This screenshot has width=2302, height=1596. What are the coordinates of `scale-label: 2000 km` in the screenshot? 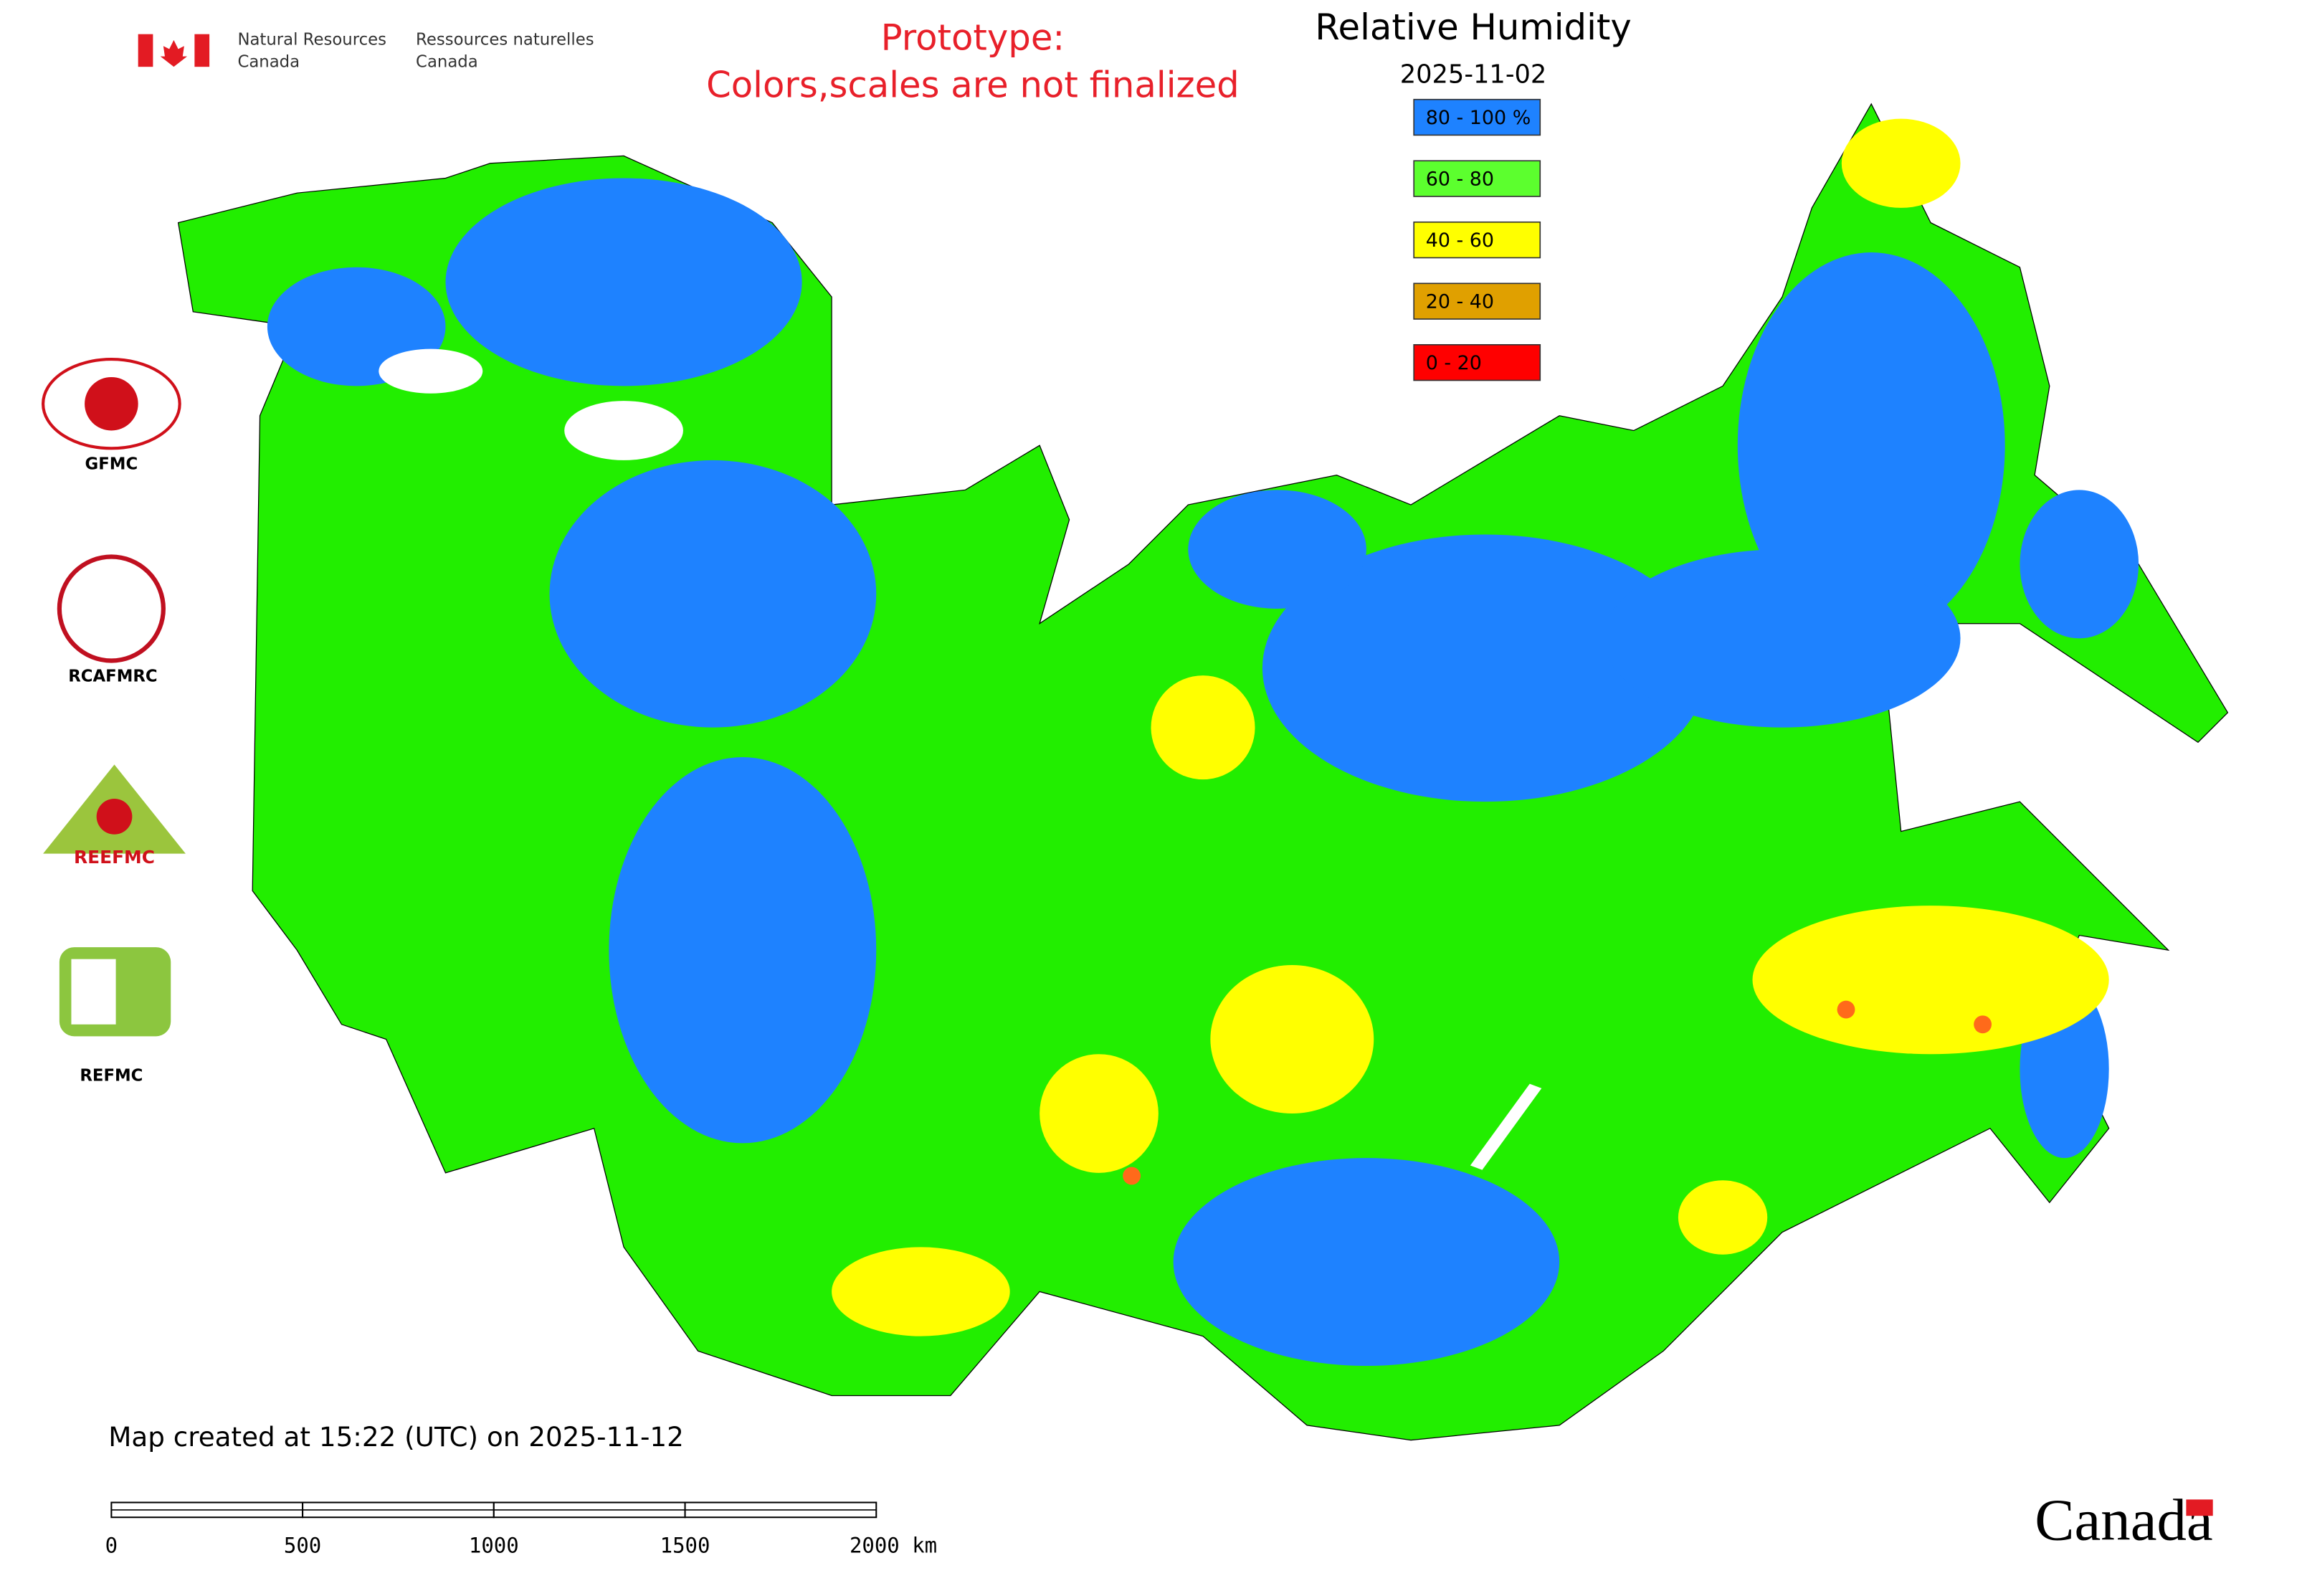 It's located at (894, 1546).